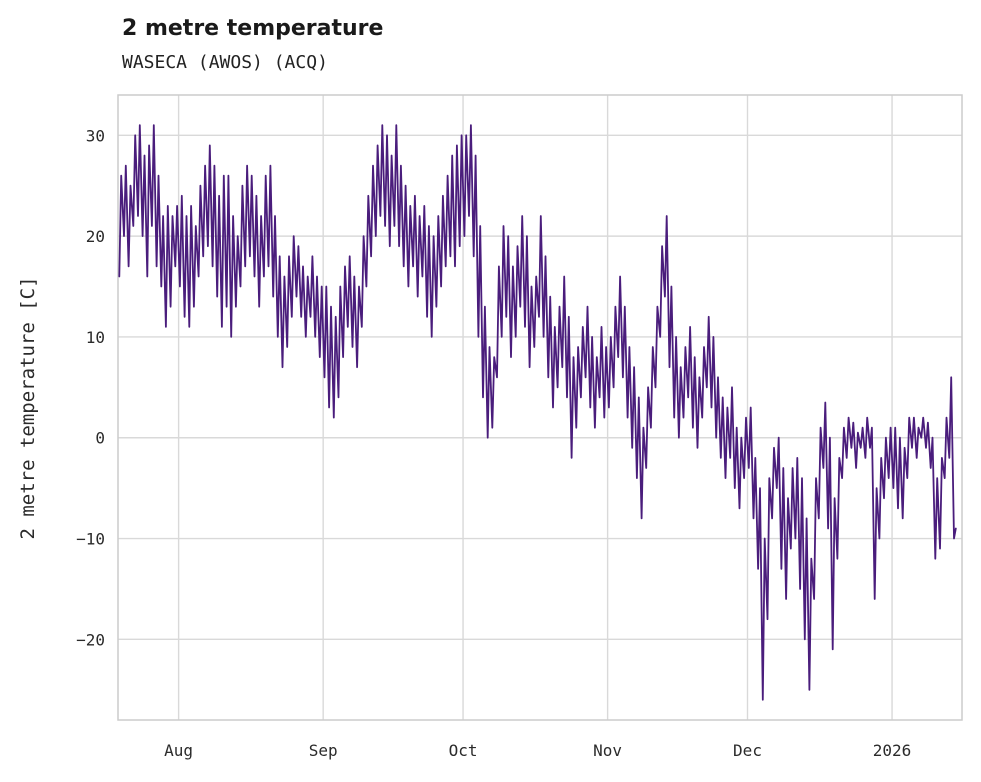  I want to click on x-tick-label: 2026, so click(892, 750).